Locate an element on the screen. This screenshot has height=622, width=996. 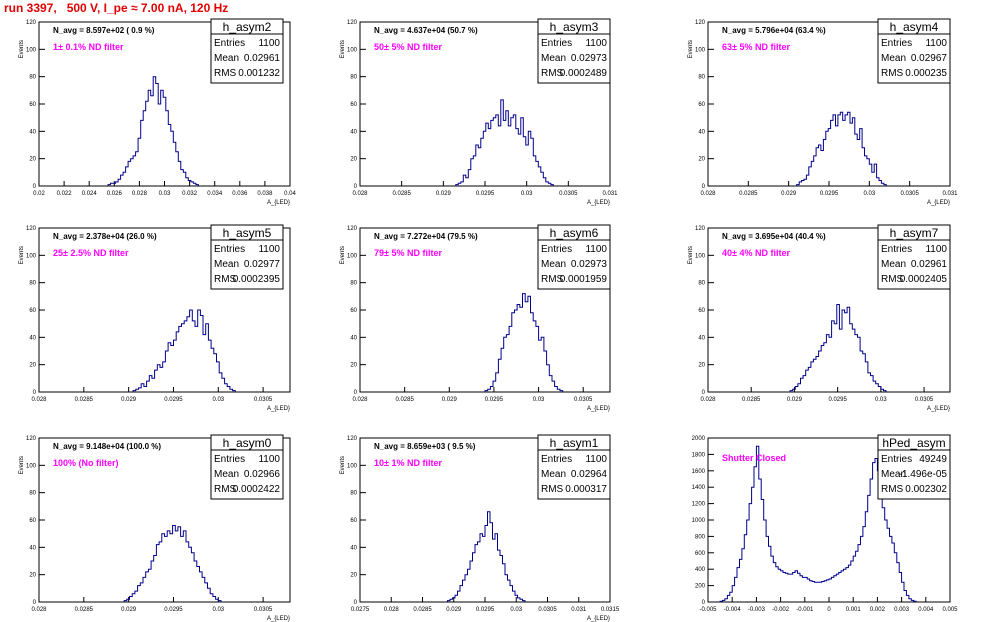
navg-label: N_avg = 8.597e+02 ( 0.9 %) is located at coordinates (104, 30).